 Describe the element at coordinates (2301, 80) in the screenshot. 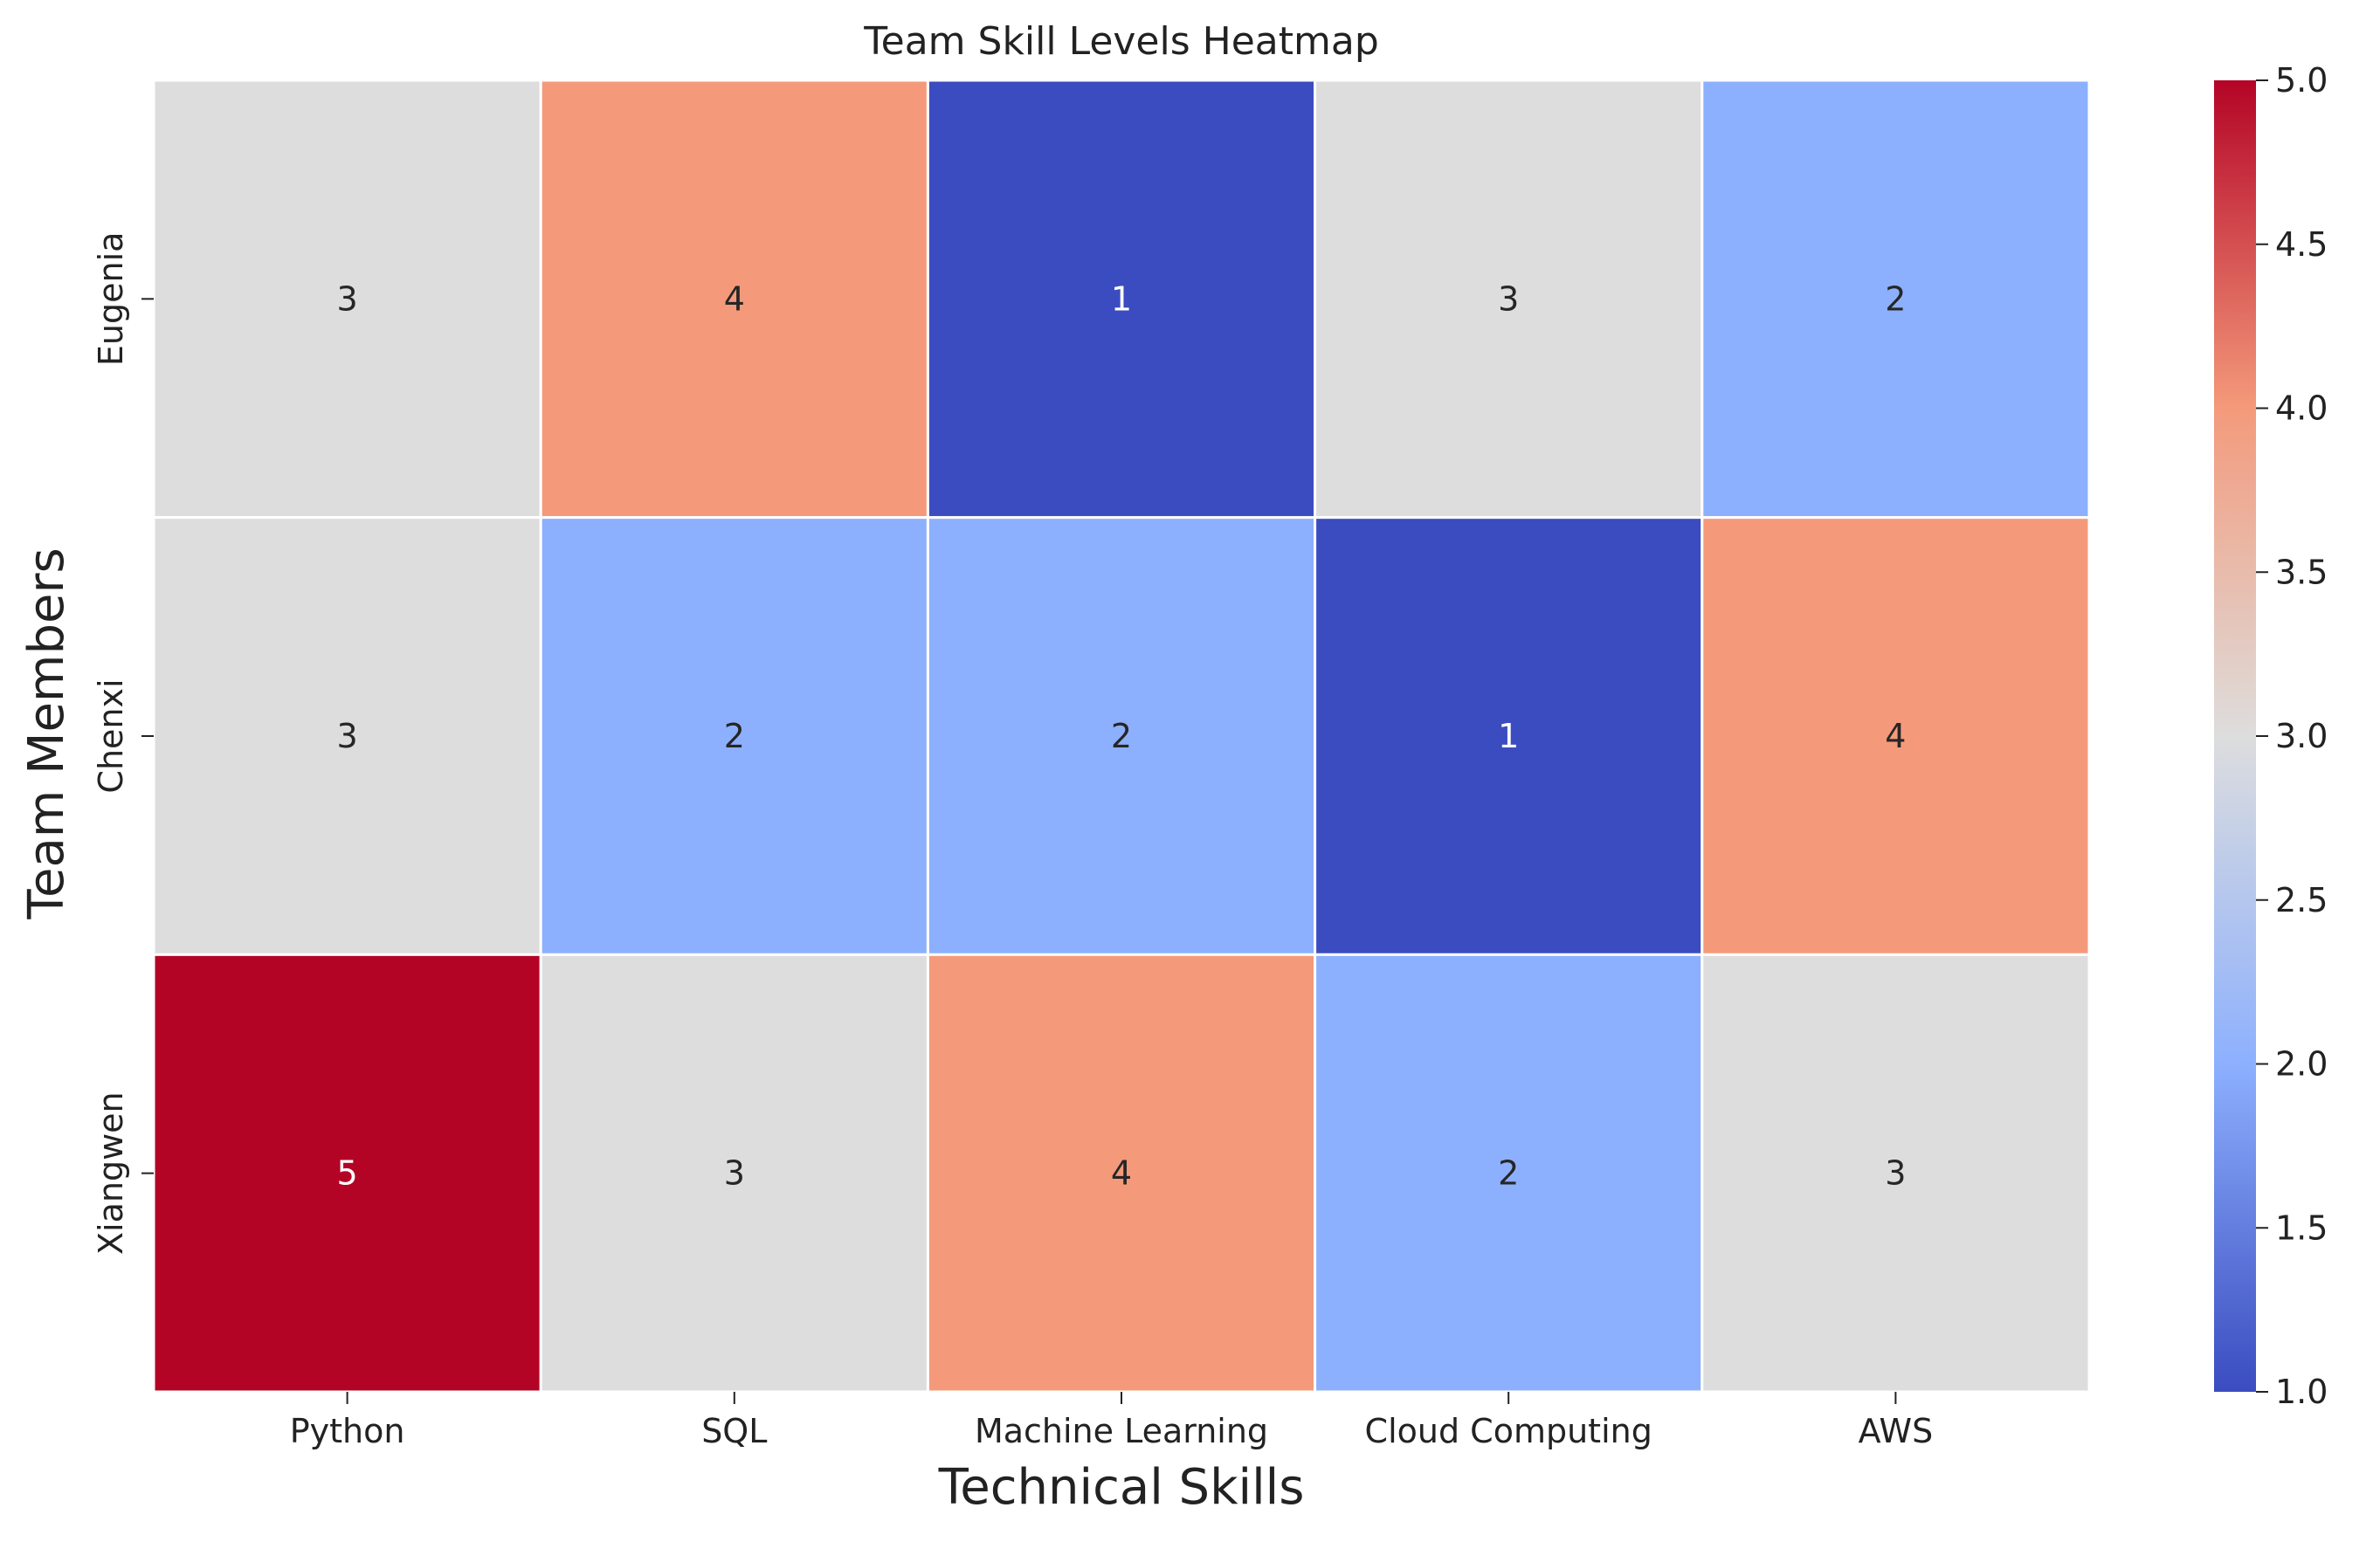

I see `colorbar-tick-label: 5.0` at that location.